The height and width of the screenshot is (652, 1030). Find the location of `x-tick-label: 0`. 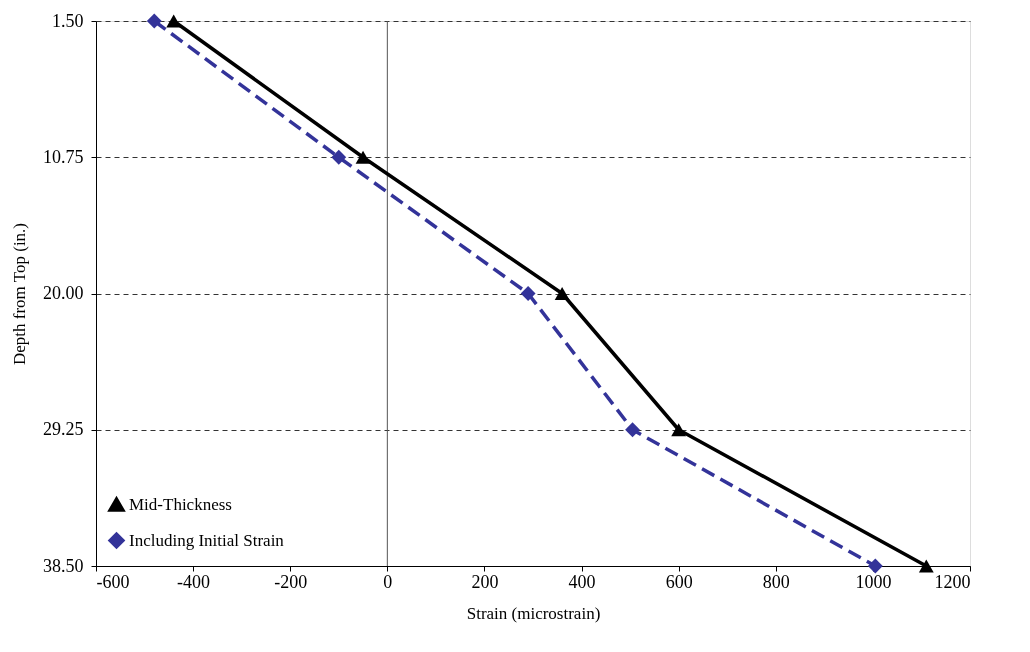

x-tick-label: 0 is located at coordinates (388, 581).